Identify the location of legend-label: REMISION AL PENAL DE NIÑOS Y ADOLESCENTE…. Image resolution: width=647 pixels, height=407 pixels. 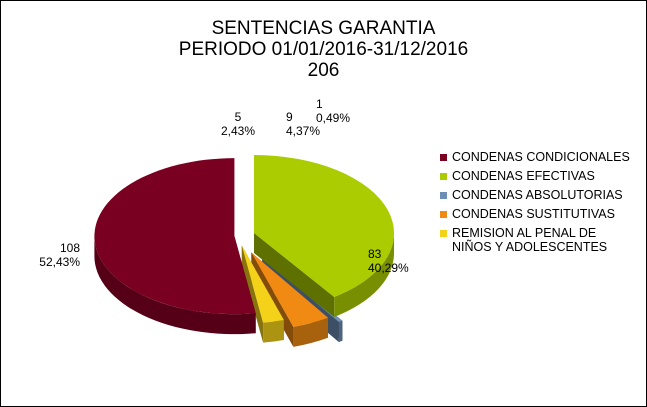
(530, 240).